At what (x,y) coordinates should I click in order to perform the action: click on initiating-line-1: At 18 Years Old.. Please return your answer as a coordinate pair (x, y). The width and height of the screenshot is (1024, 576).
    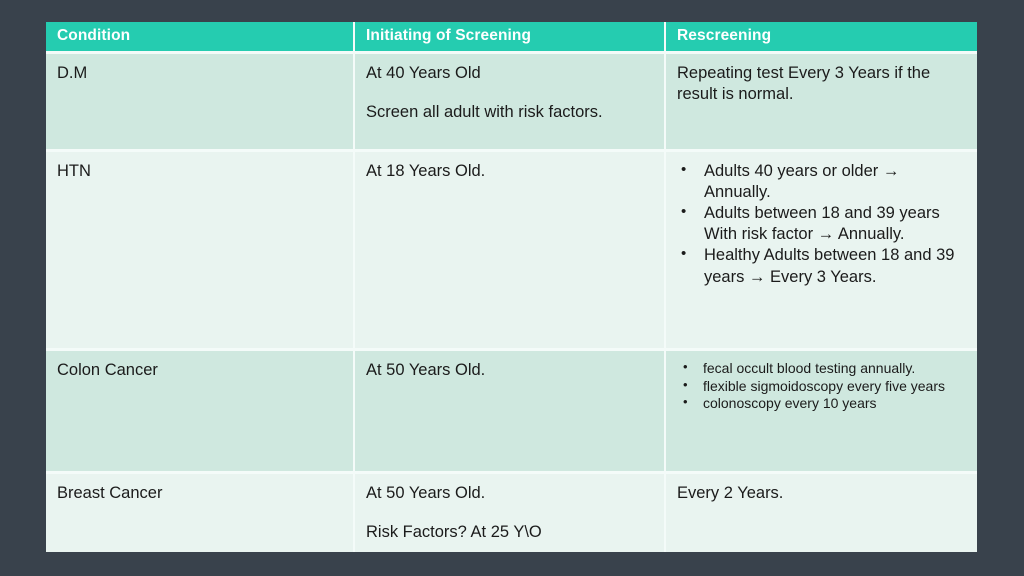
    Looking at the image, I should click on (426, 171).